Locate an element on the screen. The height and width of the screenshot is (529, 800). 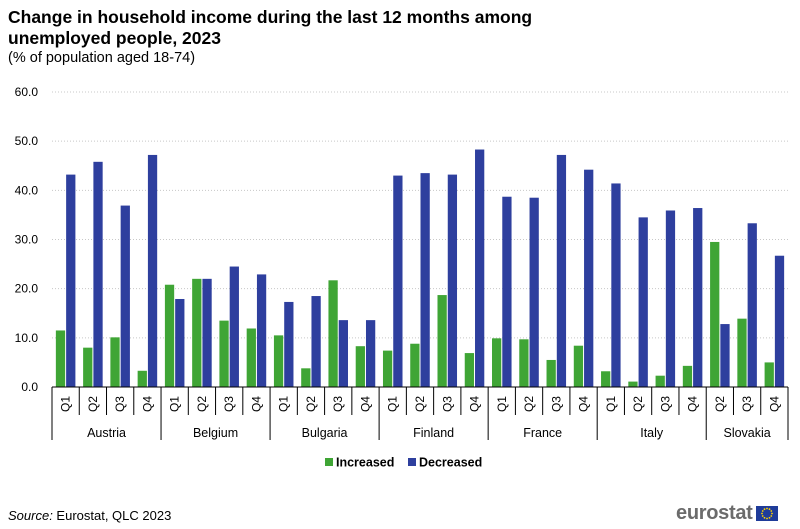
chart-subtitle: (% of population aged 18-74) is located at coordinates (102, 58).